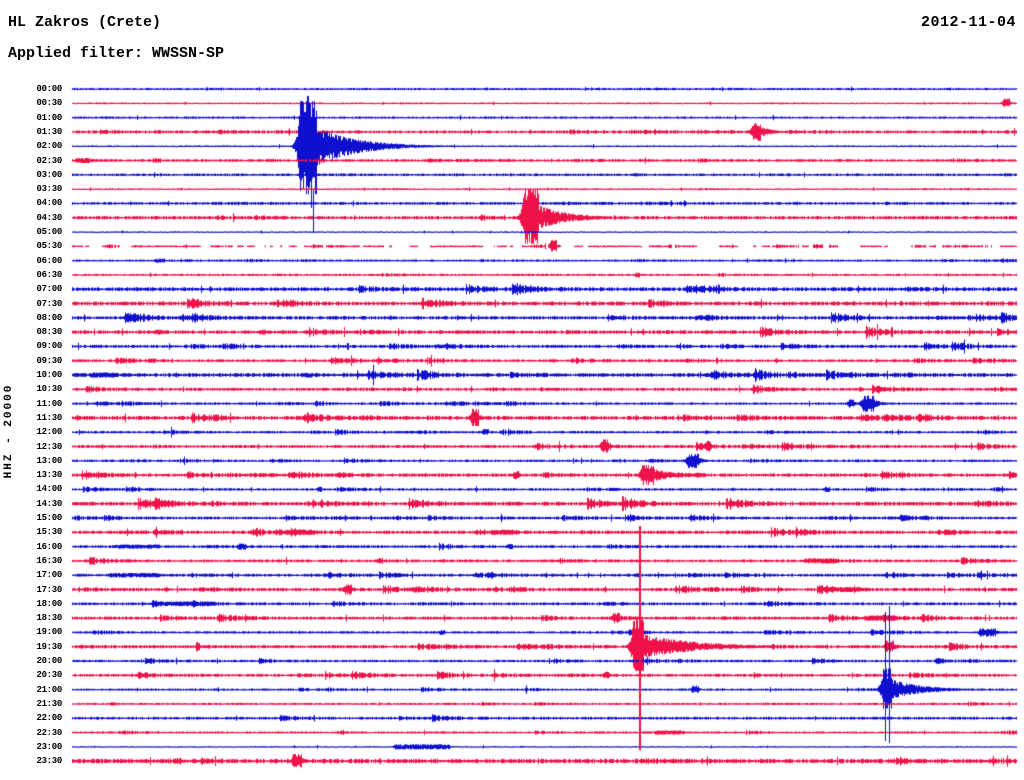 This screenshot has height=780, width=1024. What do you see at coordinates (49, 289) in the screenshot?
I see `time-label-0700: 07:00` at bounding box center [49, 289].